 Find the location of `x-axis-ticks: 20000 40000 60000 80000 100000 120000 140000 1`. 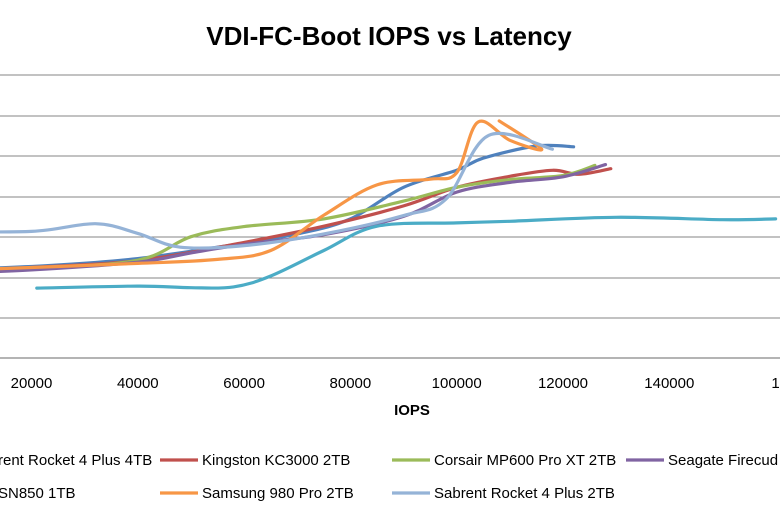

x-axis-ticks: 20000 40000 60000 80000 100000 120000 140000 1 is located at coordinates (395, 383).